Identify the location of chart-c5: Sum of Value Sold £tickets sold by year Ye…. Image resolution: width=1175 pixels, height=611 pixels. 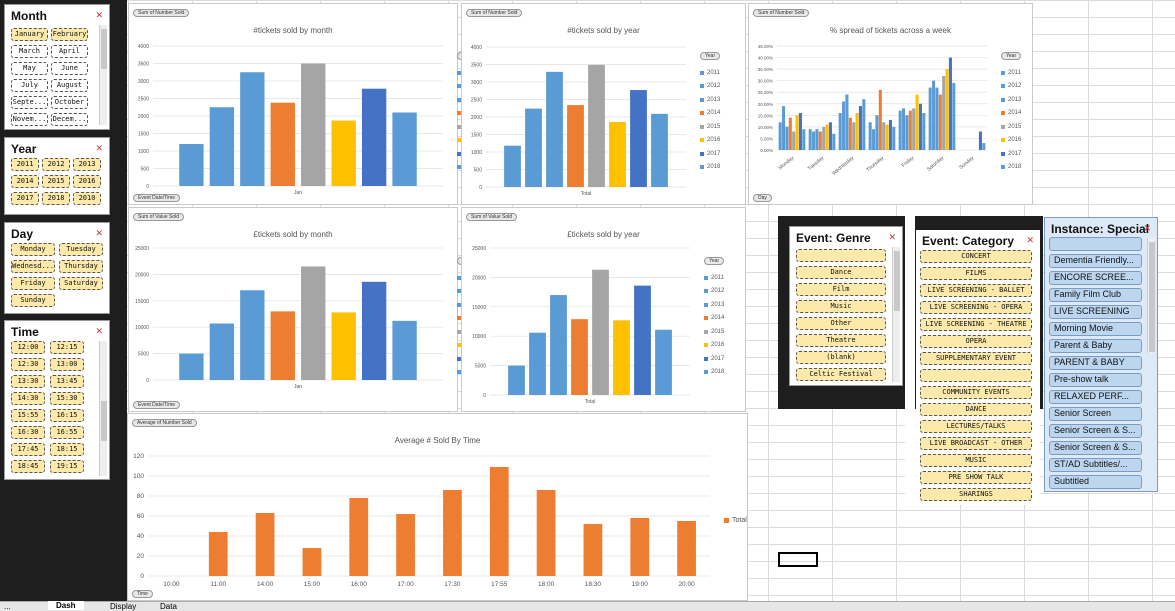
(603, 309).